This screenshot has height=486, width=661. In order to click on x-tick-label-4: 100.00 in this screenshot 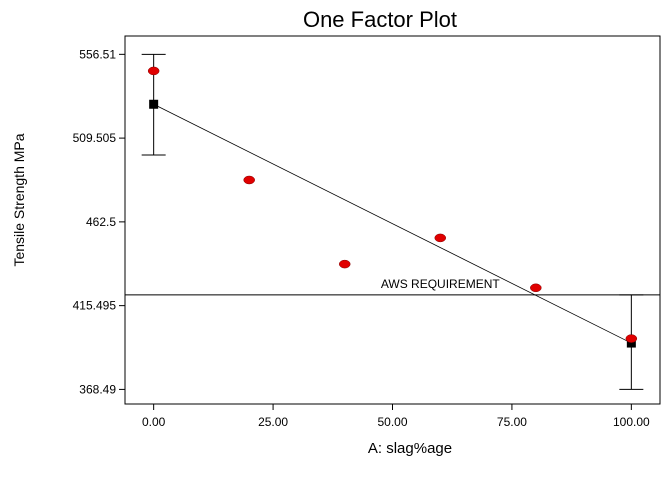, I will do `click(631, 422)`.